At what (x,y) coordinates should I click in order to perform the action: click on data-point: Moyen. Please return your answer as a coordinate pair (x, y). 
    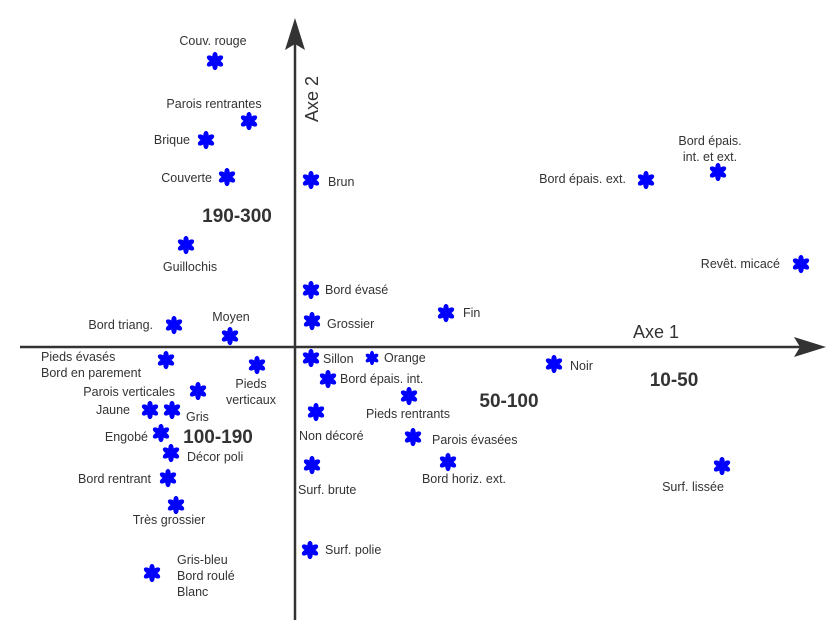
    Looking at the image, I should click on (231, 328).